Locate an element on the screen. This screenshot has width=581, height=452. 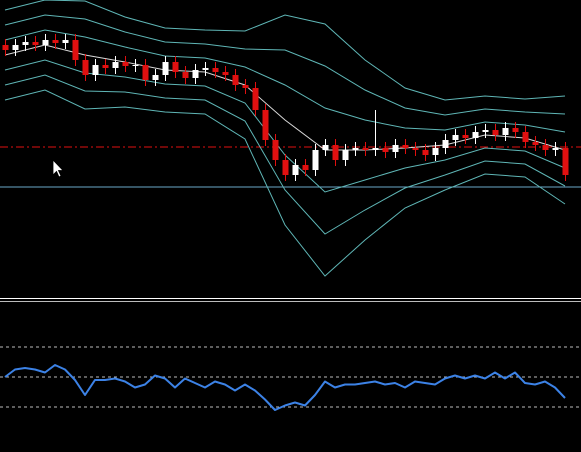
mouse-cursor is located at coordinates (58, 168).